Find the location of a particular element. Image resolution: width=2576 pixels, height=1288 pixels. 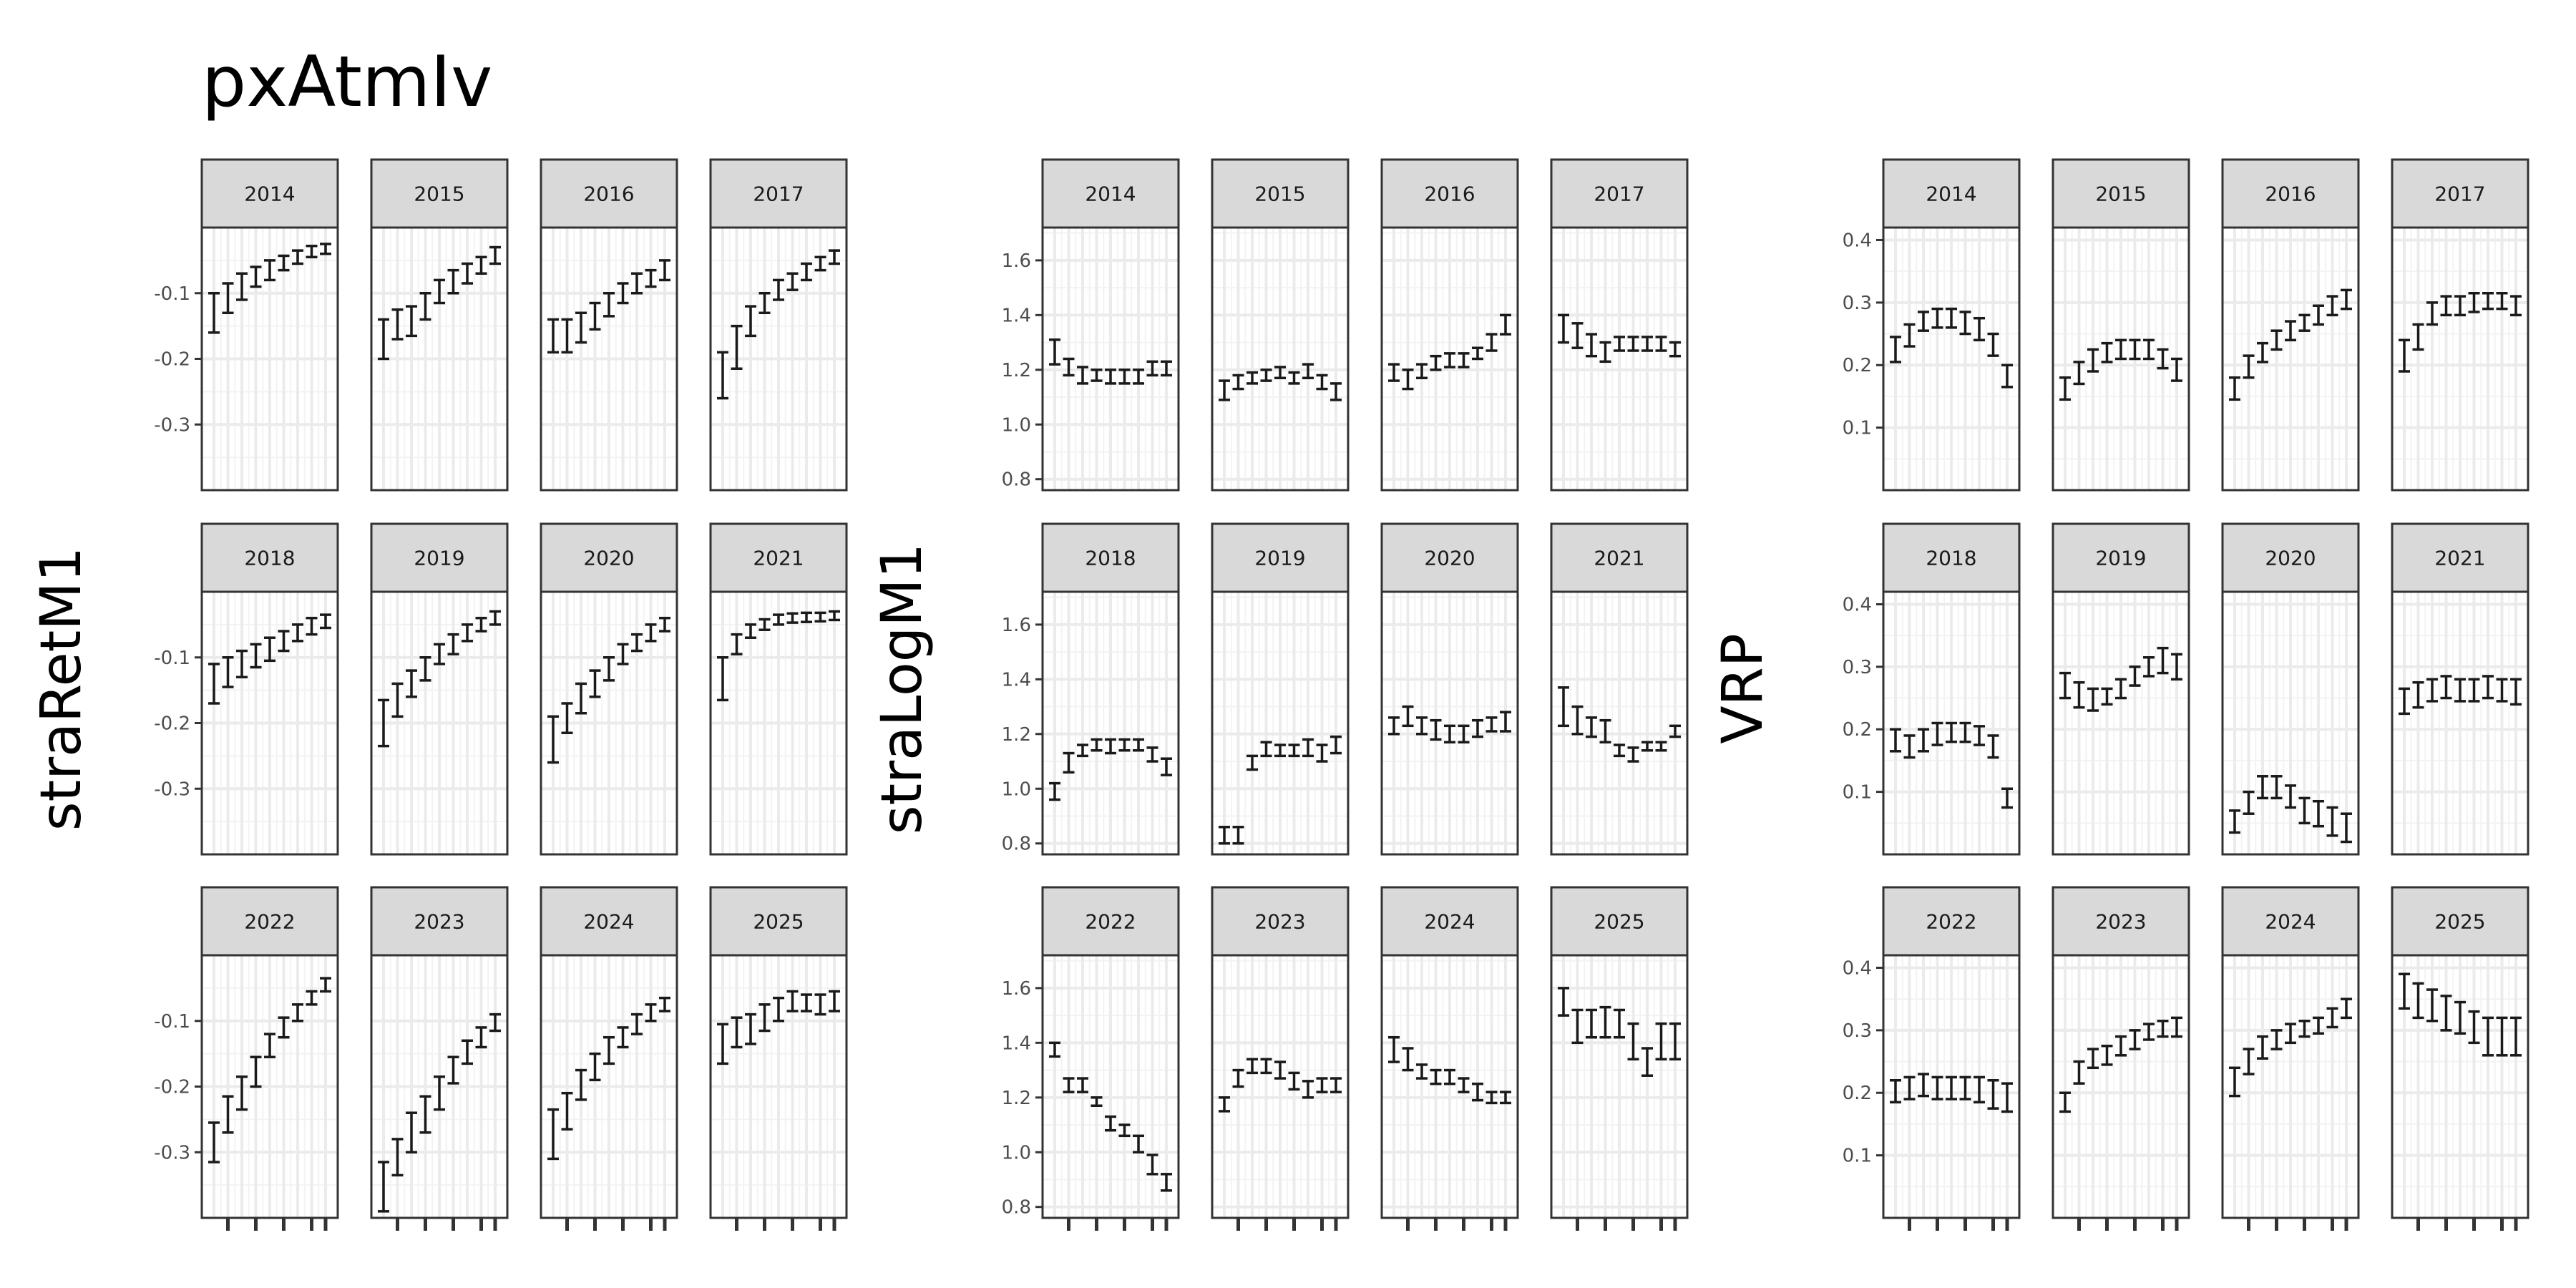

facet-straRetM1-2017: 2017 is located at coordinates (778, 325).